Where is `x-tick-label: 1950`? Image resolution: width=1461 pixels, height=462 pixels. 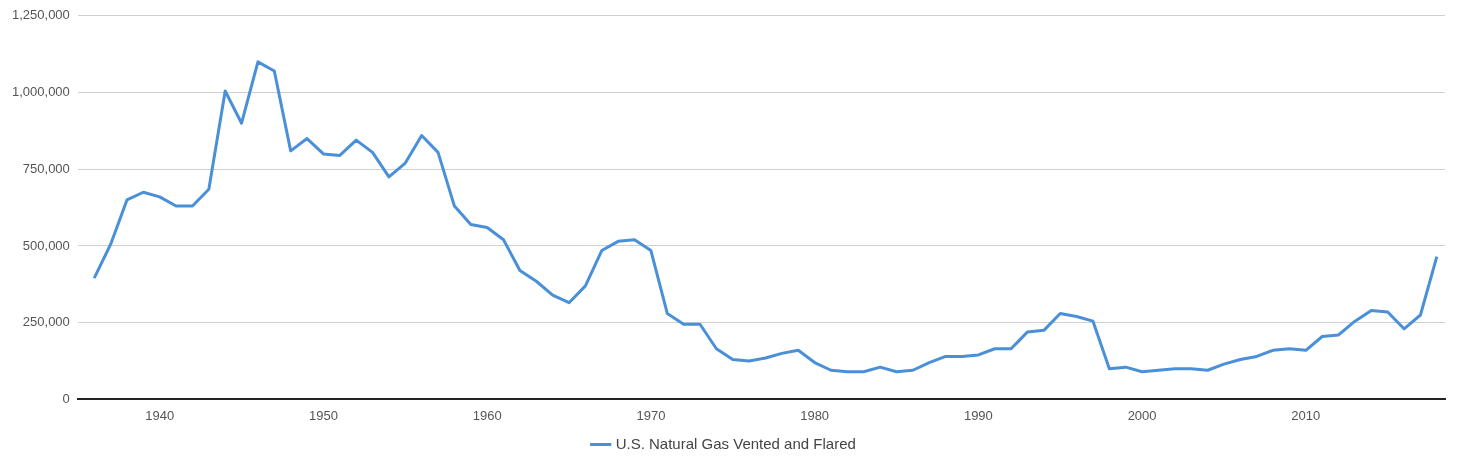
x-tick-label: 1950 is located at coordinates (323, 415).